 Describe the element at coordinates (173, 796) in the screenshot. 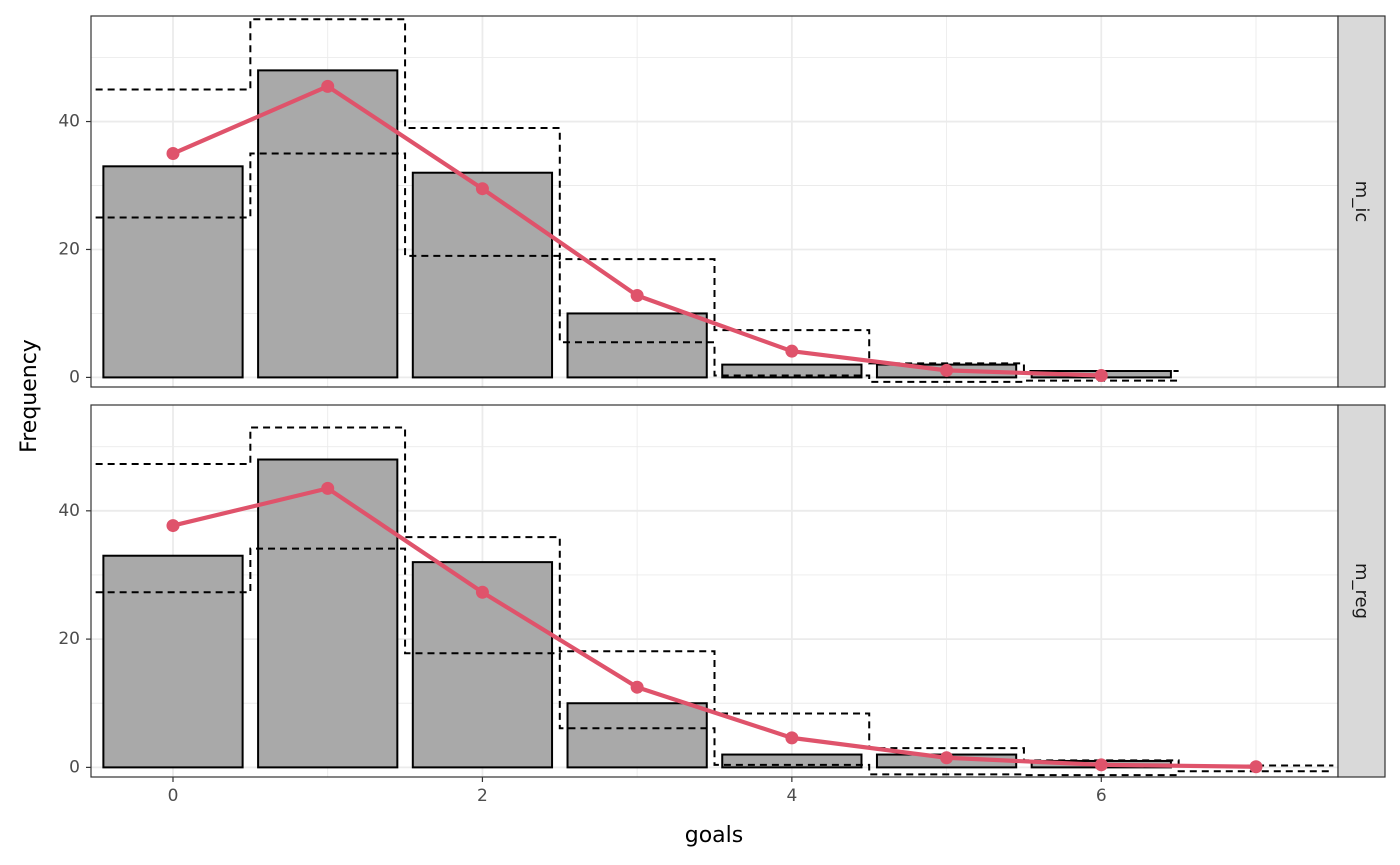

I see `x-tick-label: 0` at that location.